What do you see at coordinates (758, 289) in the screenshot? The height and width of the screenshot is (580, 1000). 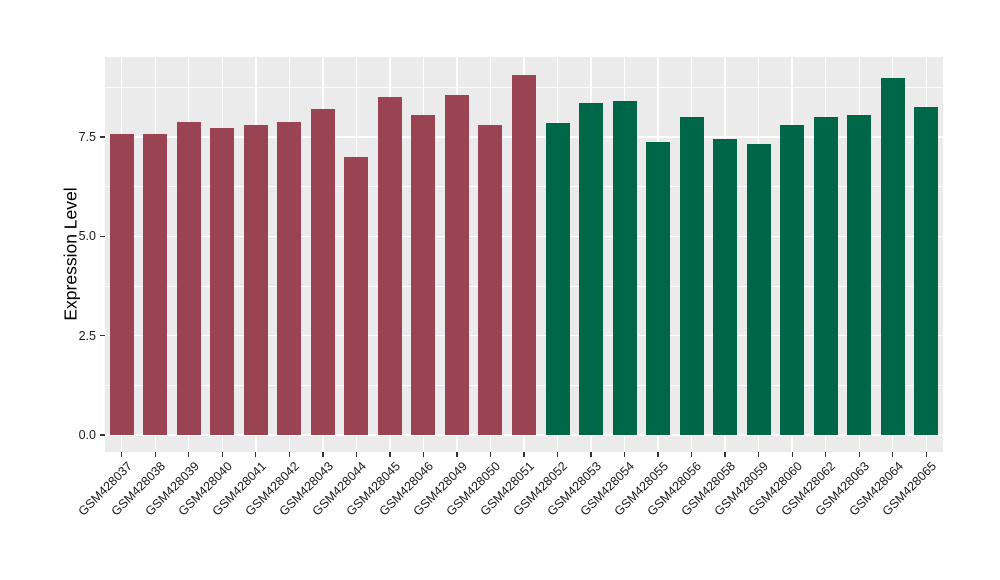 I see `bar-GSM428059` at bounding box center [758, 289].